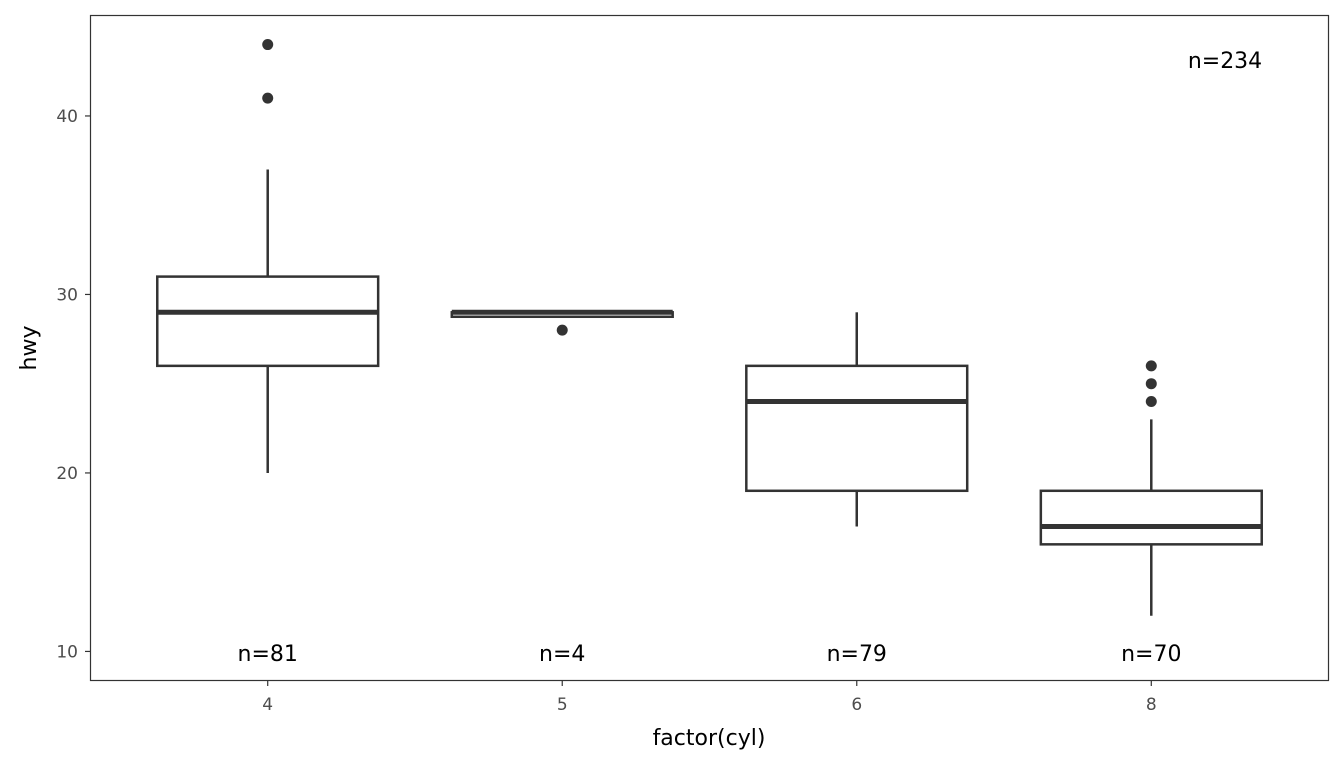  I want to click on count-label: n=70, so click(1151, 654).